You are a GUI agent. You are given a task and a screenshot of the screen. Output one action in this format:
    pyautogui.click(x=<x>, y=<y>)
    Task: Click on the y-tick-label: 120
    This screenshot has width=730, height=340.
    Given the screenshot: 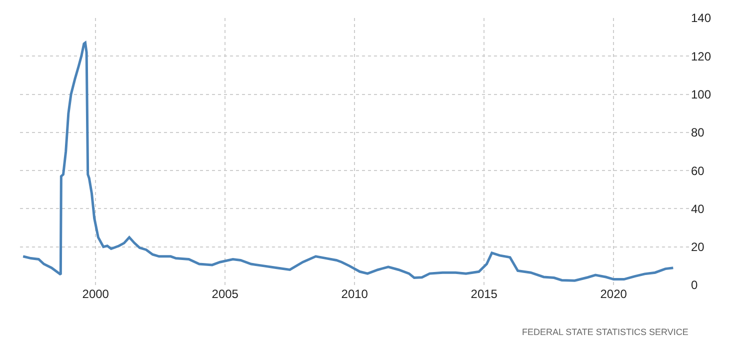 What is the action you would take?
    pyautogui.click(x=701, y=56)
    